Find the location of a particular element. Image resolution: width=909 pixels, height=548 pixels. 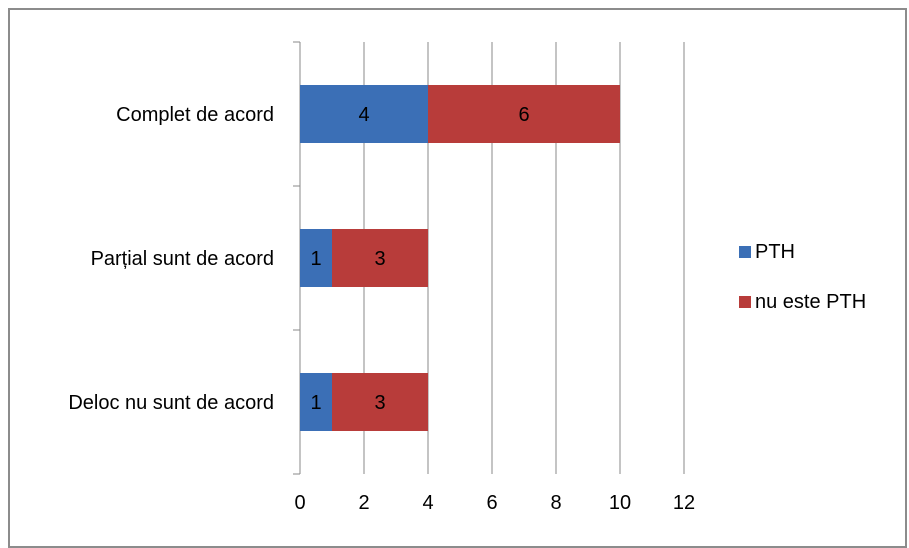

data-label-1-0: 6 is located at coordinates (523, 115).